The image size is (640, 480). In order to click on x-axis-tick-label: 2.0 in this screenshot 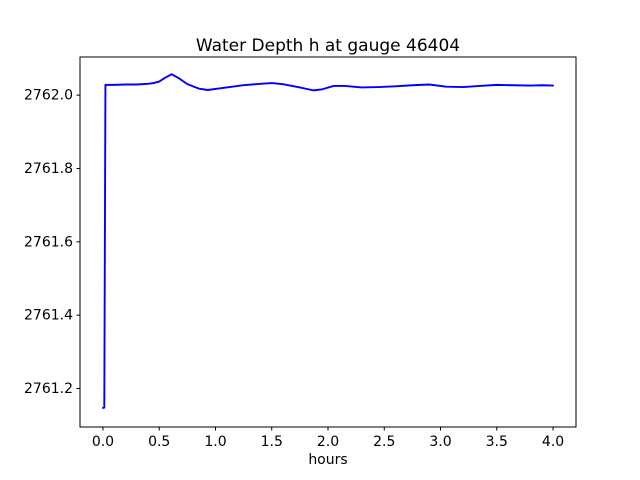, I will do `click(328, 442)`.